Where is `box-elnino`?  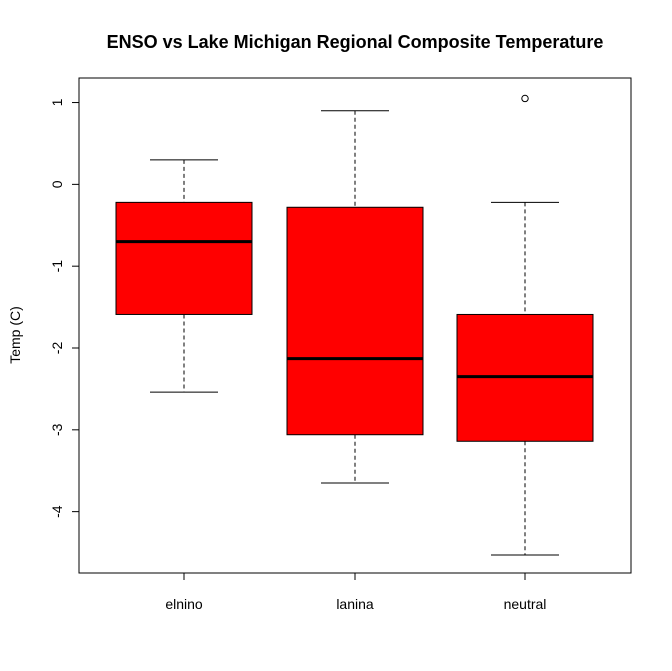 box-elnino is located at coordinates (184, 258).